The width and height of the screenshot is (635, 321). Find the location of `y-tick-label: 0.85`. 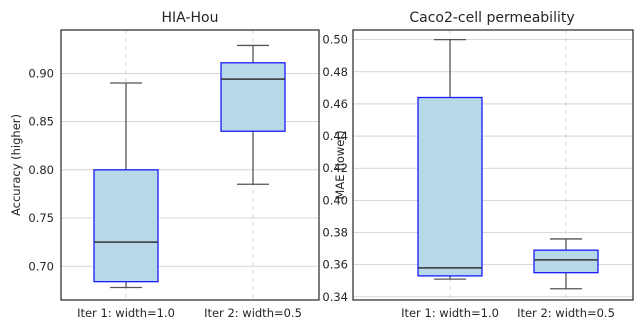

y-tick-label: 0.85 is located at coordinates (41, 122).